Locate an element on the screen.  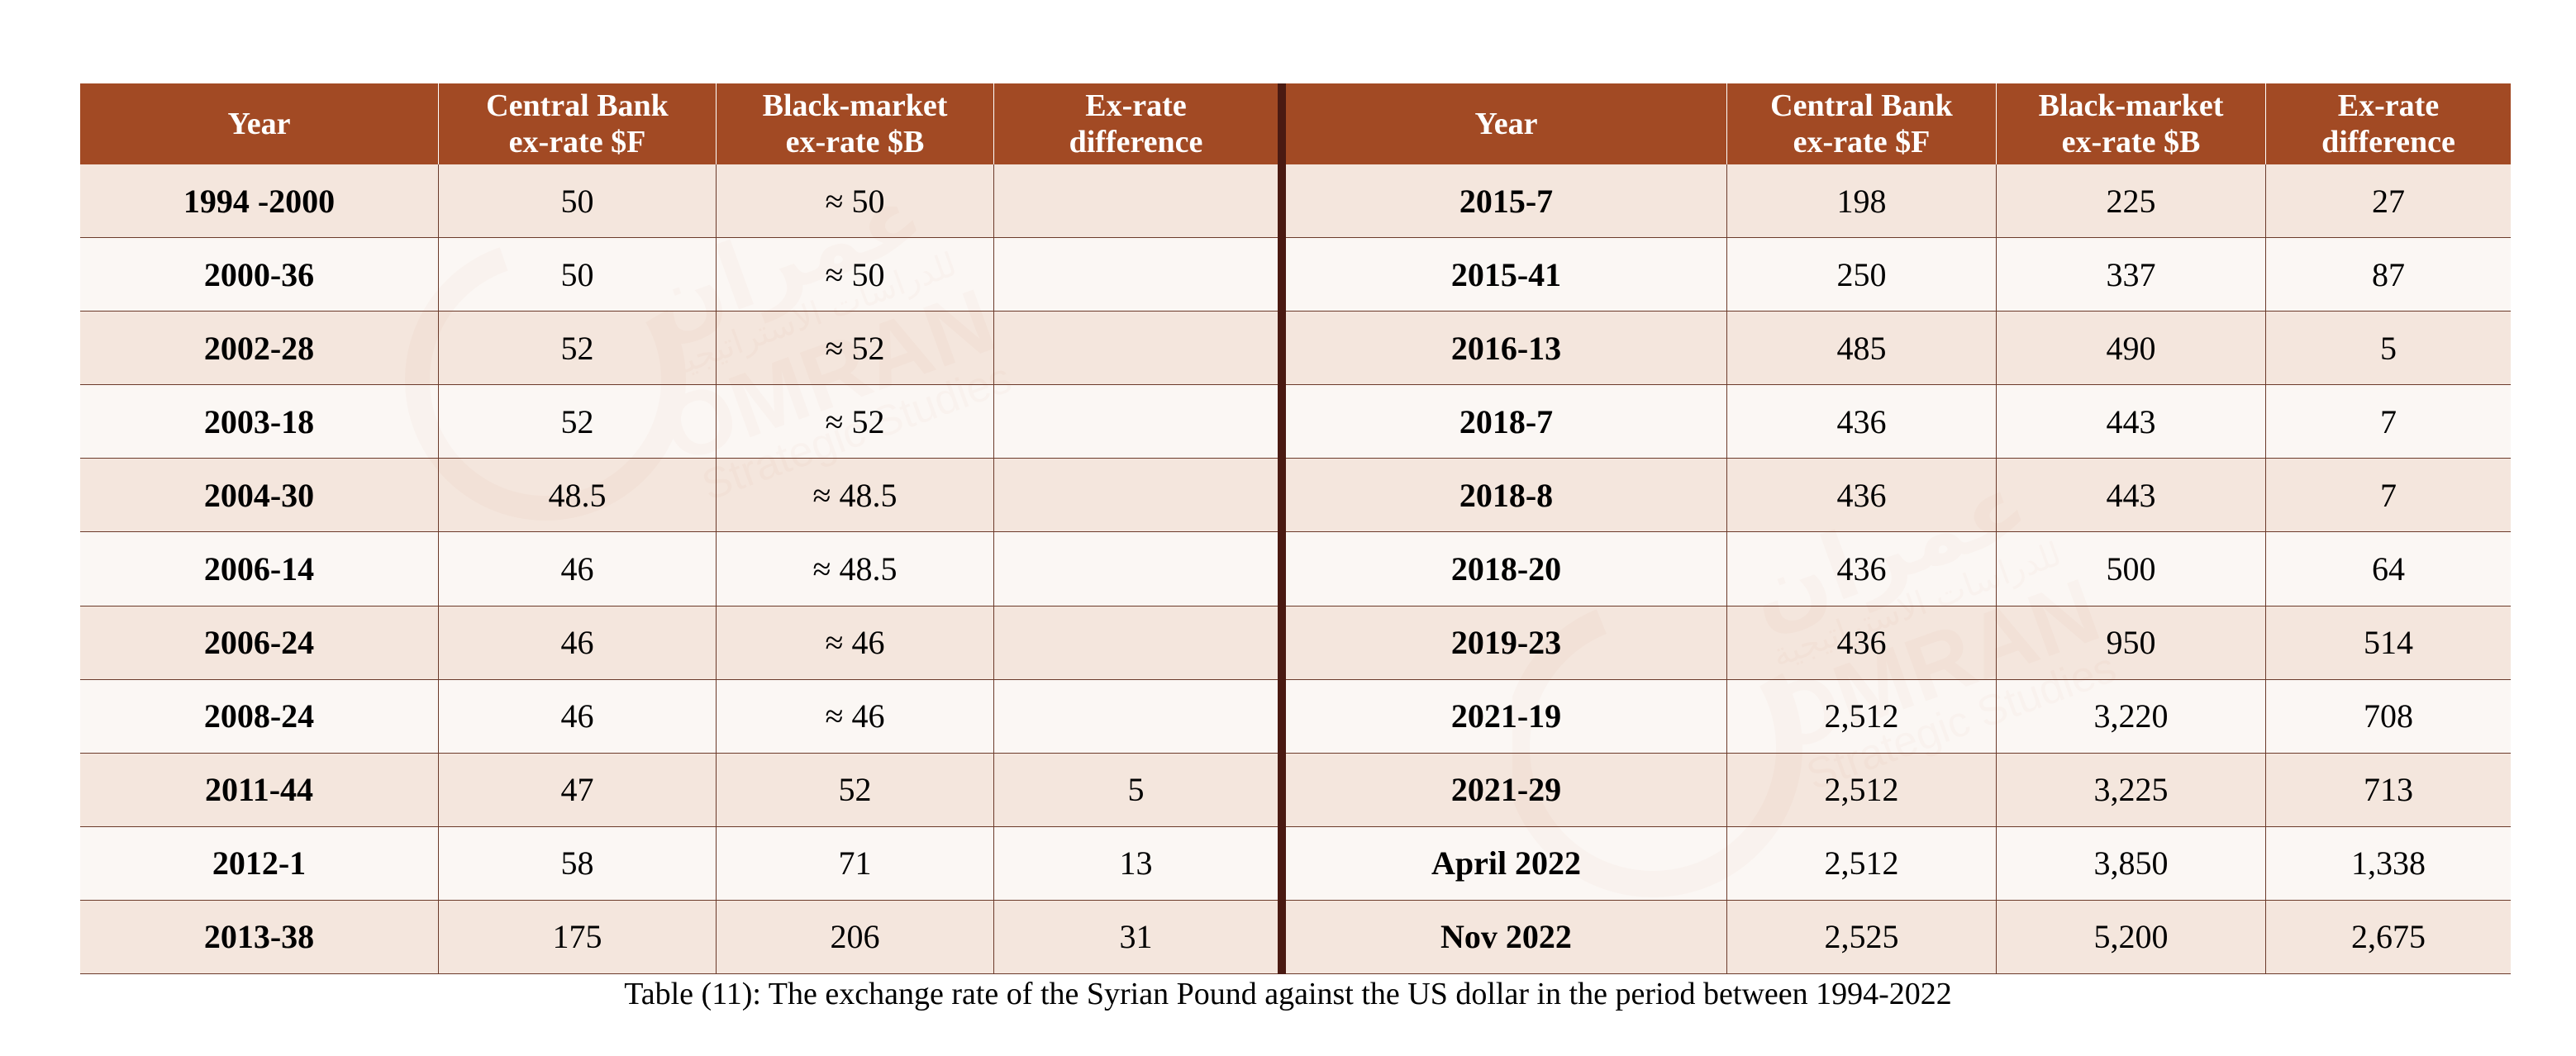
table-cell-black: 3,850 is located at coordinates (2131, 863).